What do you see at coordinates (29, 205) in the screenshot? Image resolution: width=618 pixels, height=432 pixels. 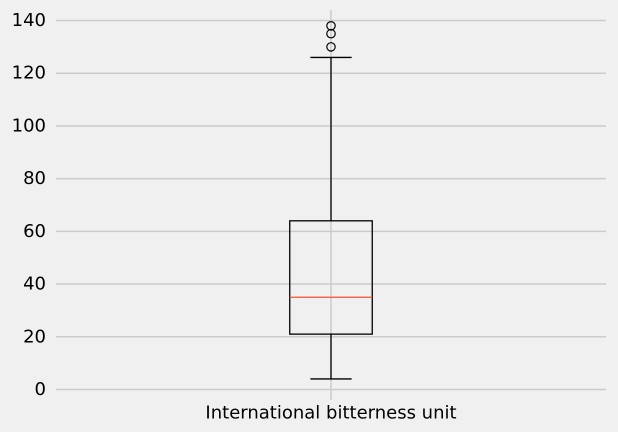 I see `y-tick-labels: 0 20 40 60 80 100 120 140` at bounding box center [29, 205].